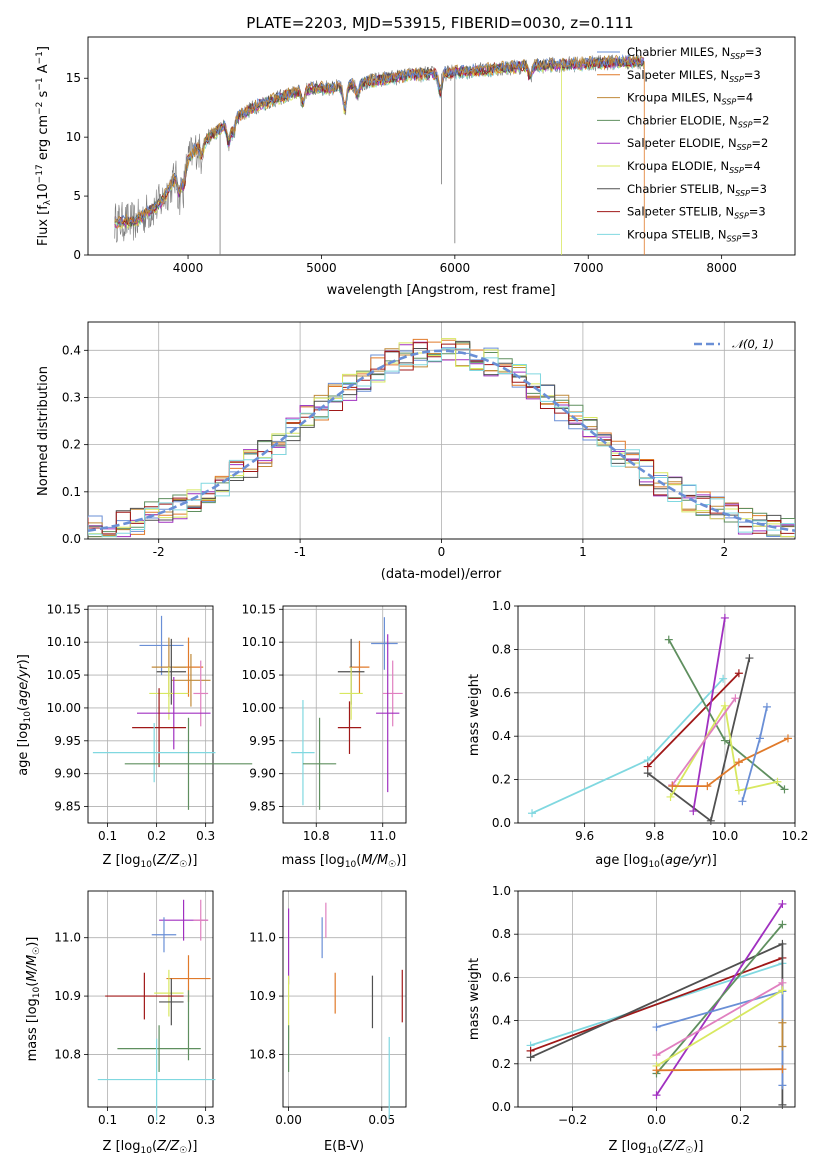 The width and height of the screenshot is (819, 1170). Describe the element at coordinates (694, 76) in the screenshot. I see `legend-entry: Salpeter MILES, NSSP=3` at that location.